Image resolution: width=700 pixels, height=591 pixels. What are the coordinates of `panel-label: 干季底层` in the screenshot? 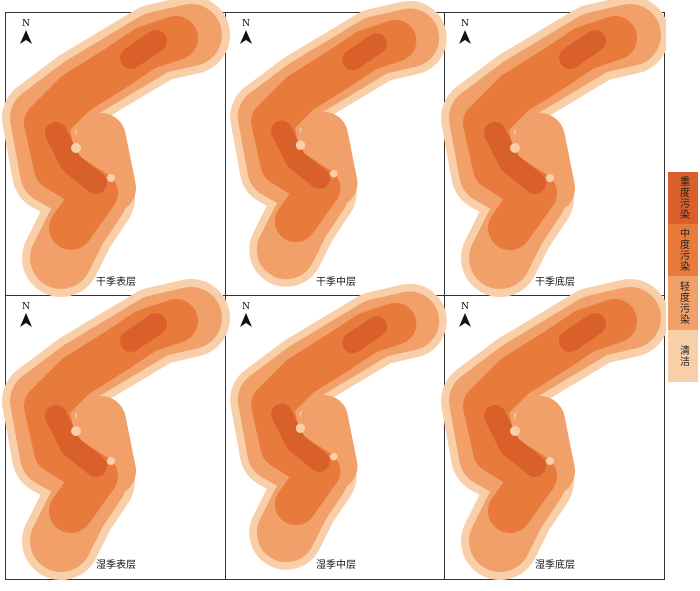 It's located at (555, 281).